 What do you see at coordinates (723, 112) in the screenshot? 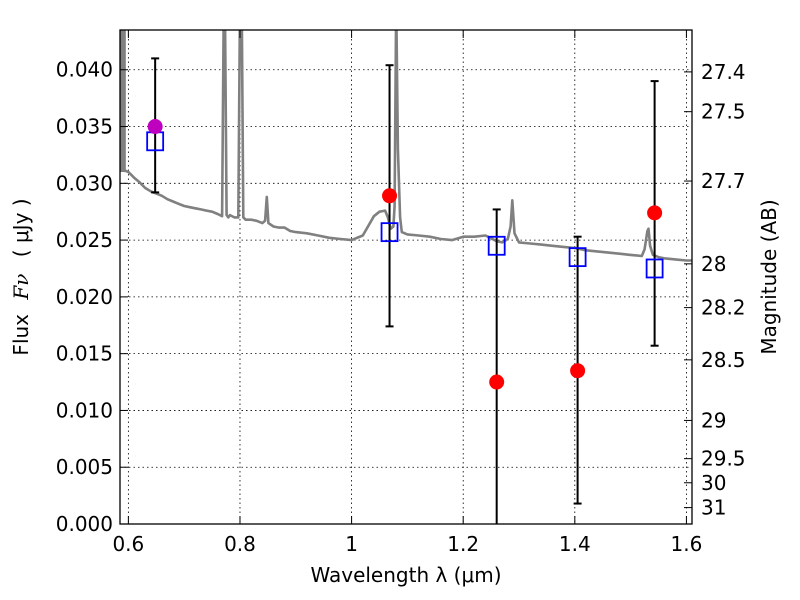
I see `y2-tick-label: 27.5` at bounding box center [723, 112].